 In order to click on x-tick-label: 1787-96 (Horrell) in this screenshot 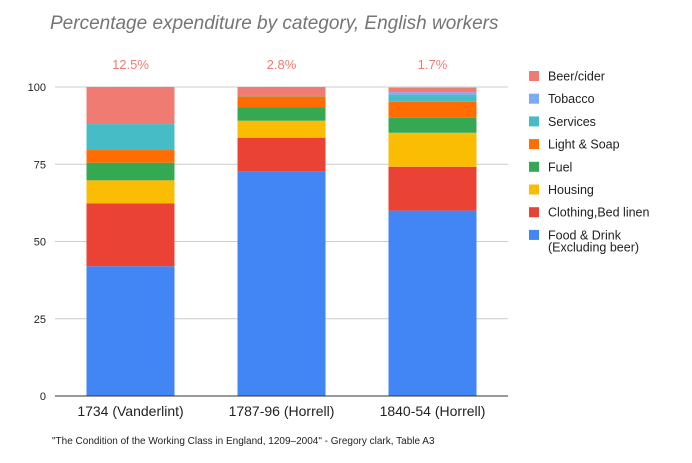, I will do `click(282, 411)`.